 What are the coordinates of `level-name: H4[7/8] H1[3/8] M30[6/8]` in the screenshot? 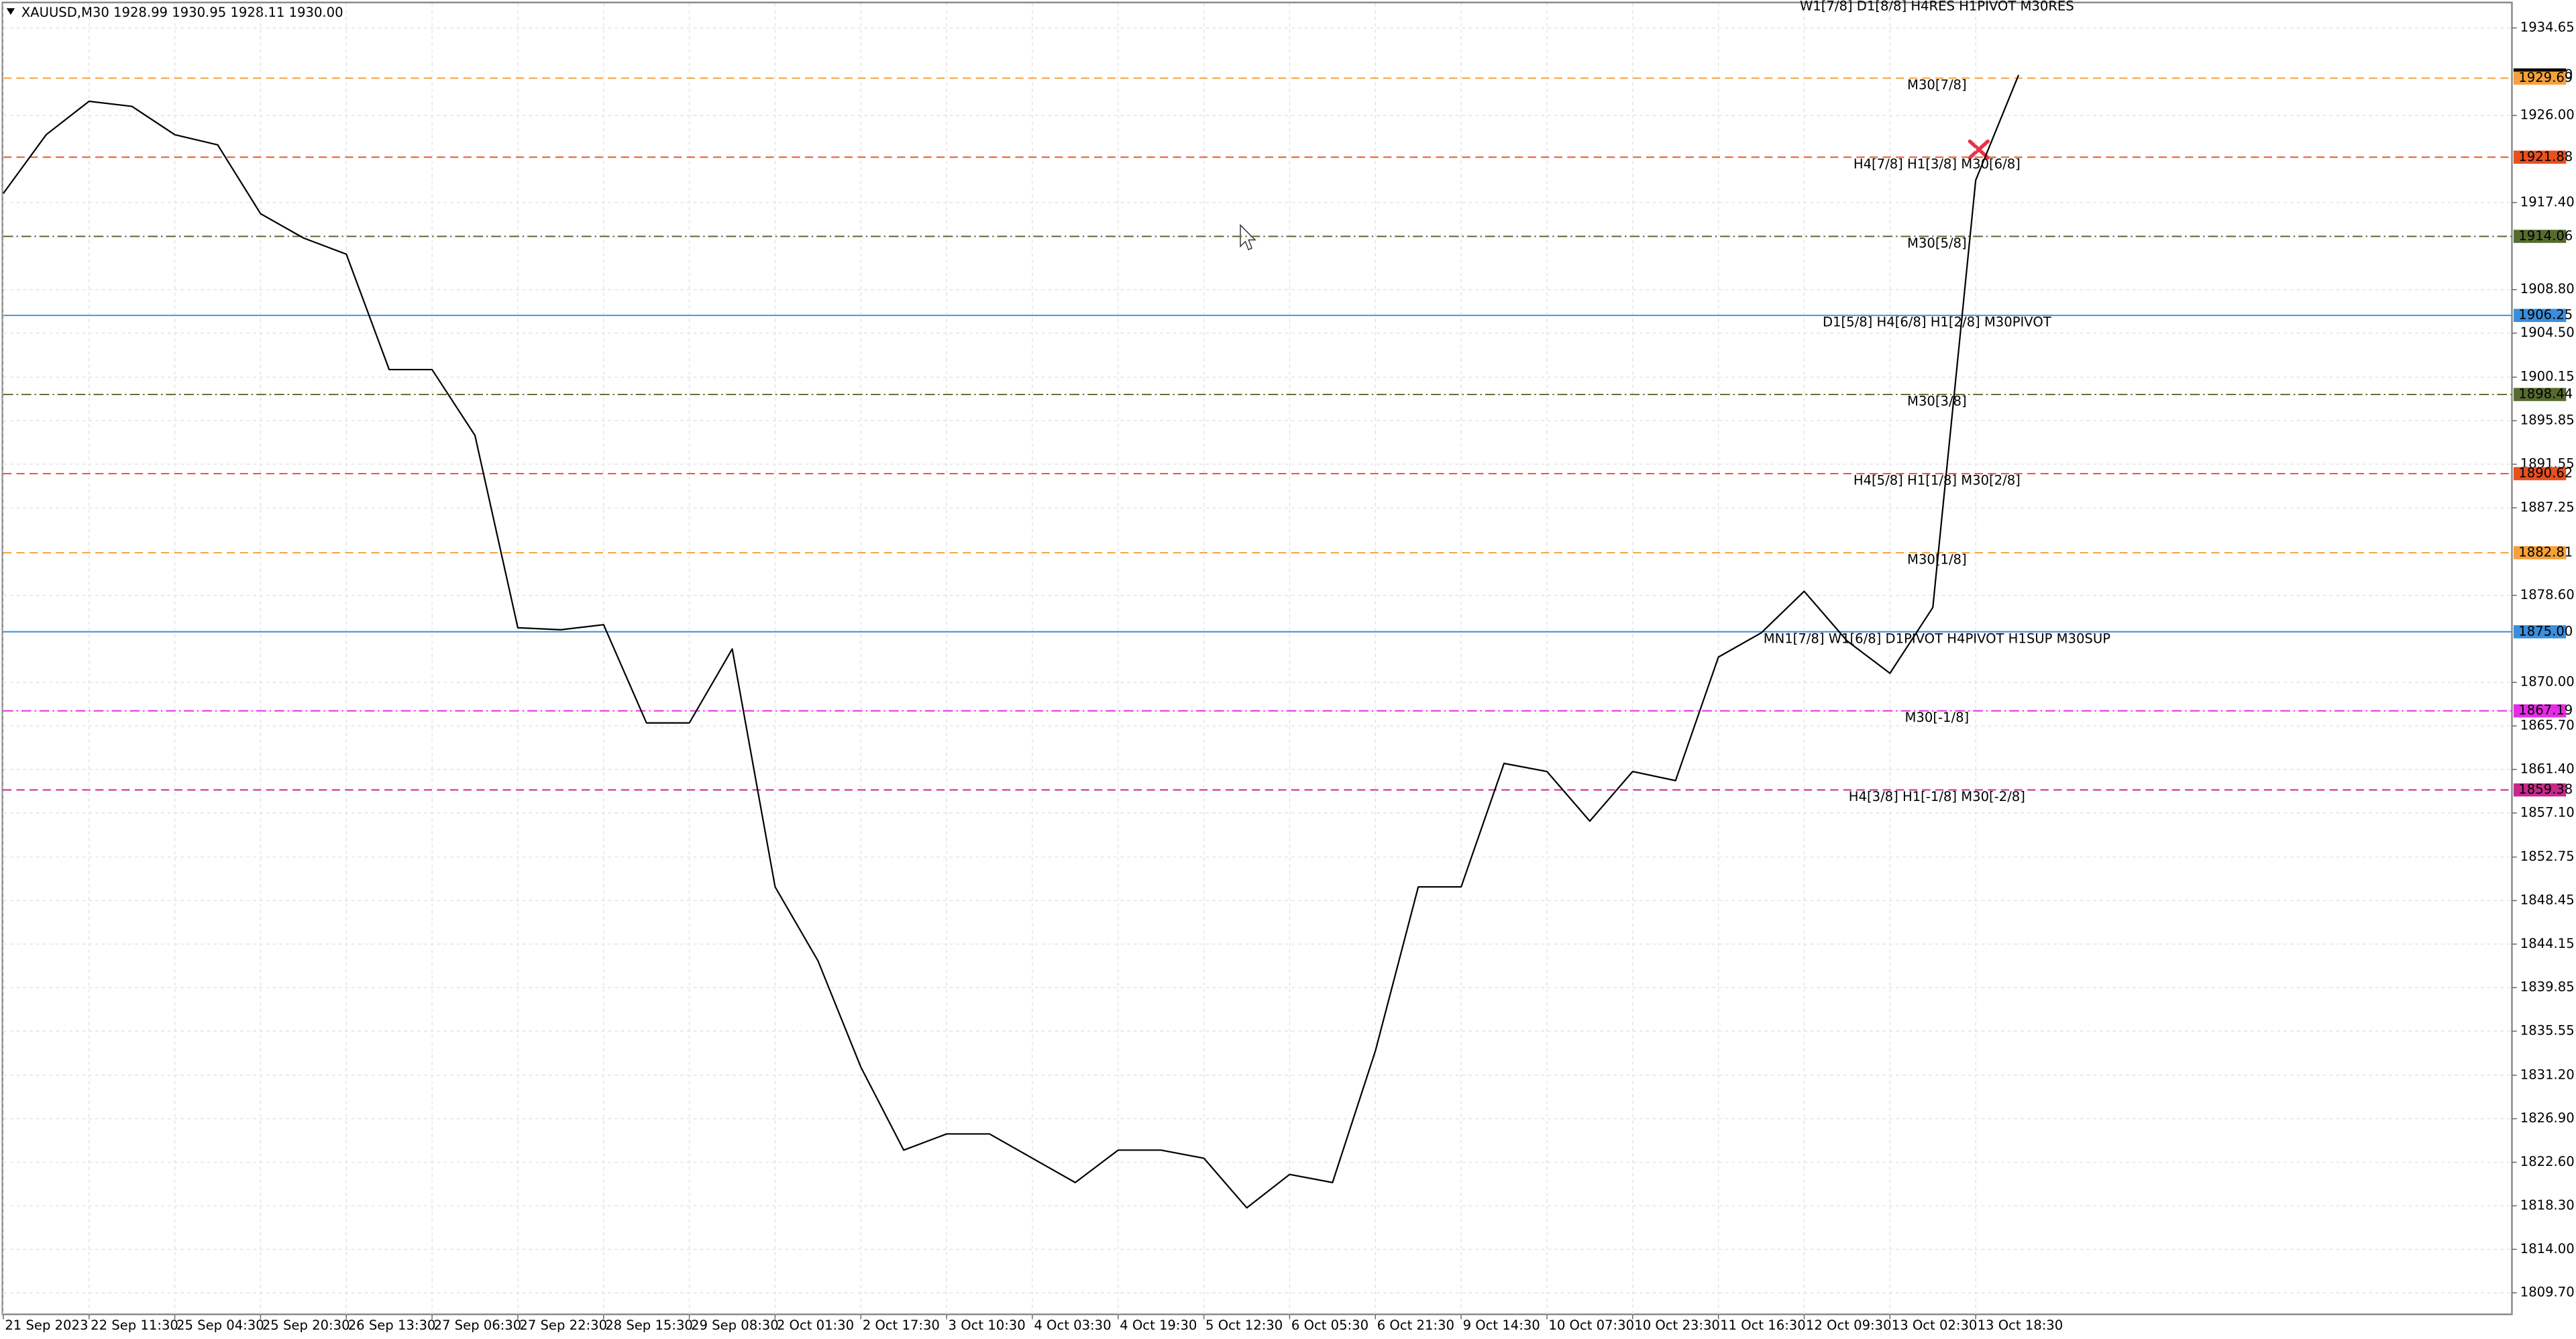 It's located at (1937, 164).